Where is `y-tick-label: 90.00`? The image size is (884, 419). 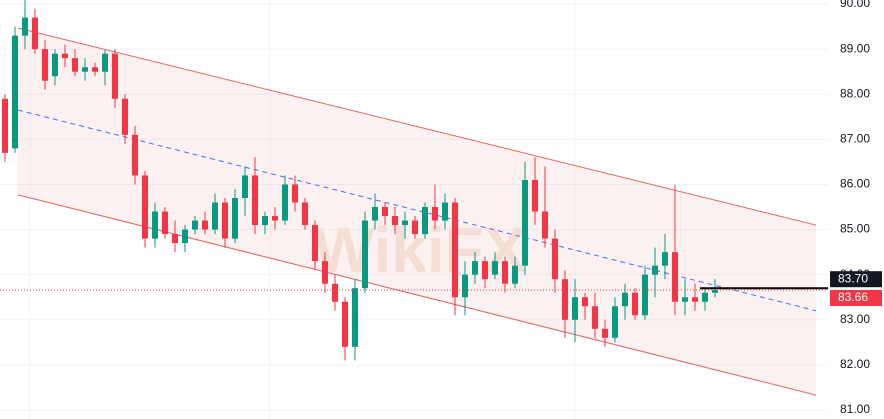 y-tick-label: 90.00 is located at coordinates (855, 5).